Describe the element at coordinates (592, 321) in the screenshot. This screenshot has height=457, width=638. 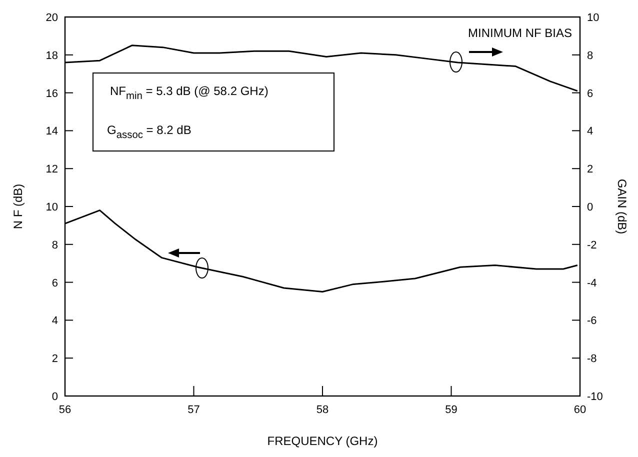
I see `y2-tick-label: -6` at that location.